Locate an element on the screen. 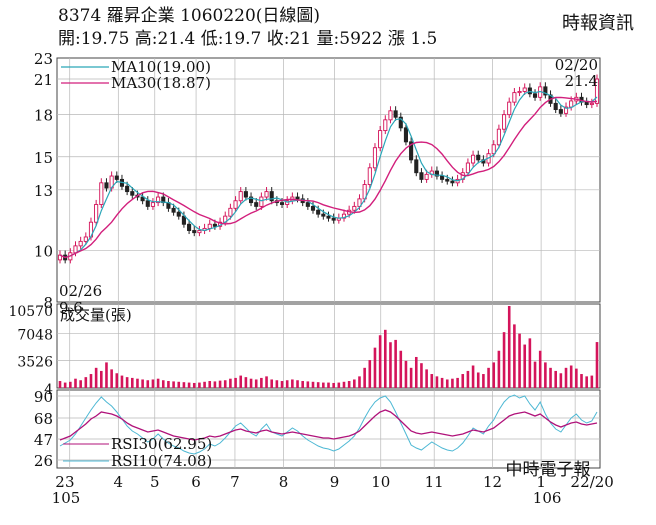 Image resolution: width=656 pixels, height=525 pixels. low-value-label: 9.6 is located at coordinates (71, 308).